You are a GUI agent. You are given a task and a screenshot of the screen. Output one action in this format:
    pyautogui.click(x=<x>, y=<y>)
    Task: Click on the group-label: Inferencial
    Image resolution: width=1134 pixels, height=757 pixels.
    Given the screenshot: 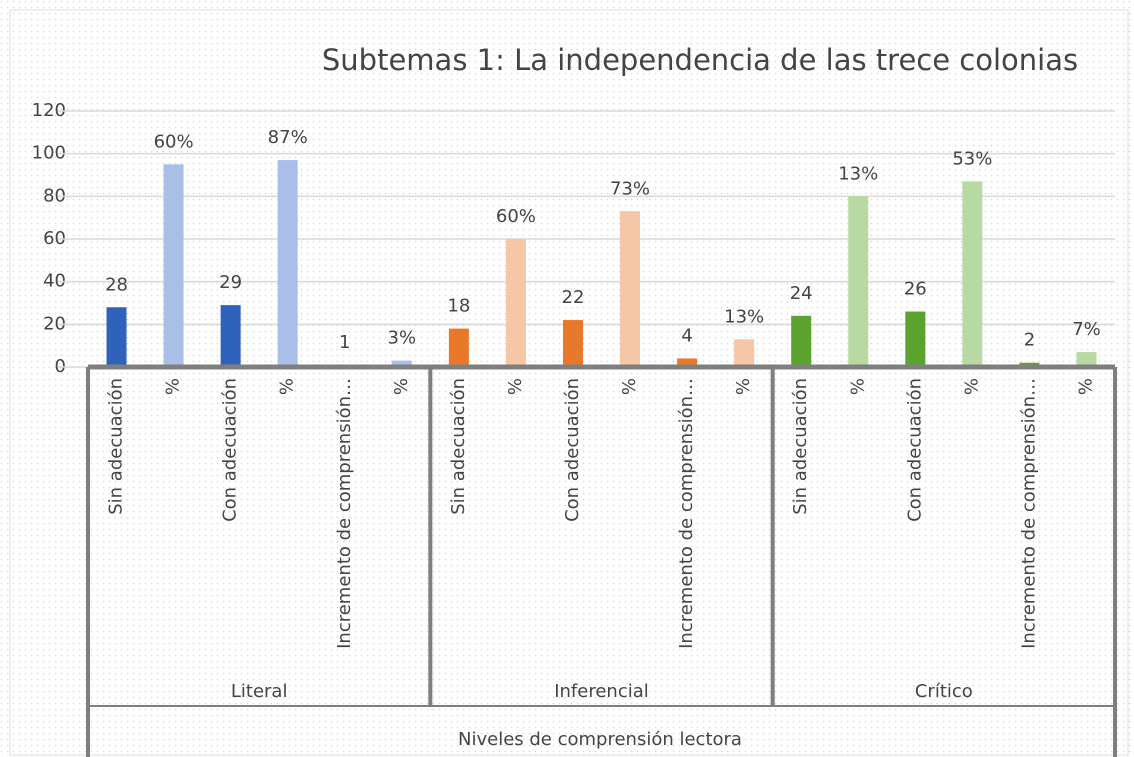 What is the action you would take?
    pyautogui.click(x=601, y=691)
    